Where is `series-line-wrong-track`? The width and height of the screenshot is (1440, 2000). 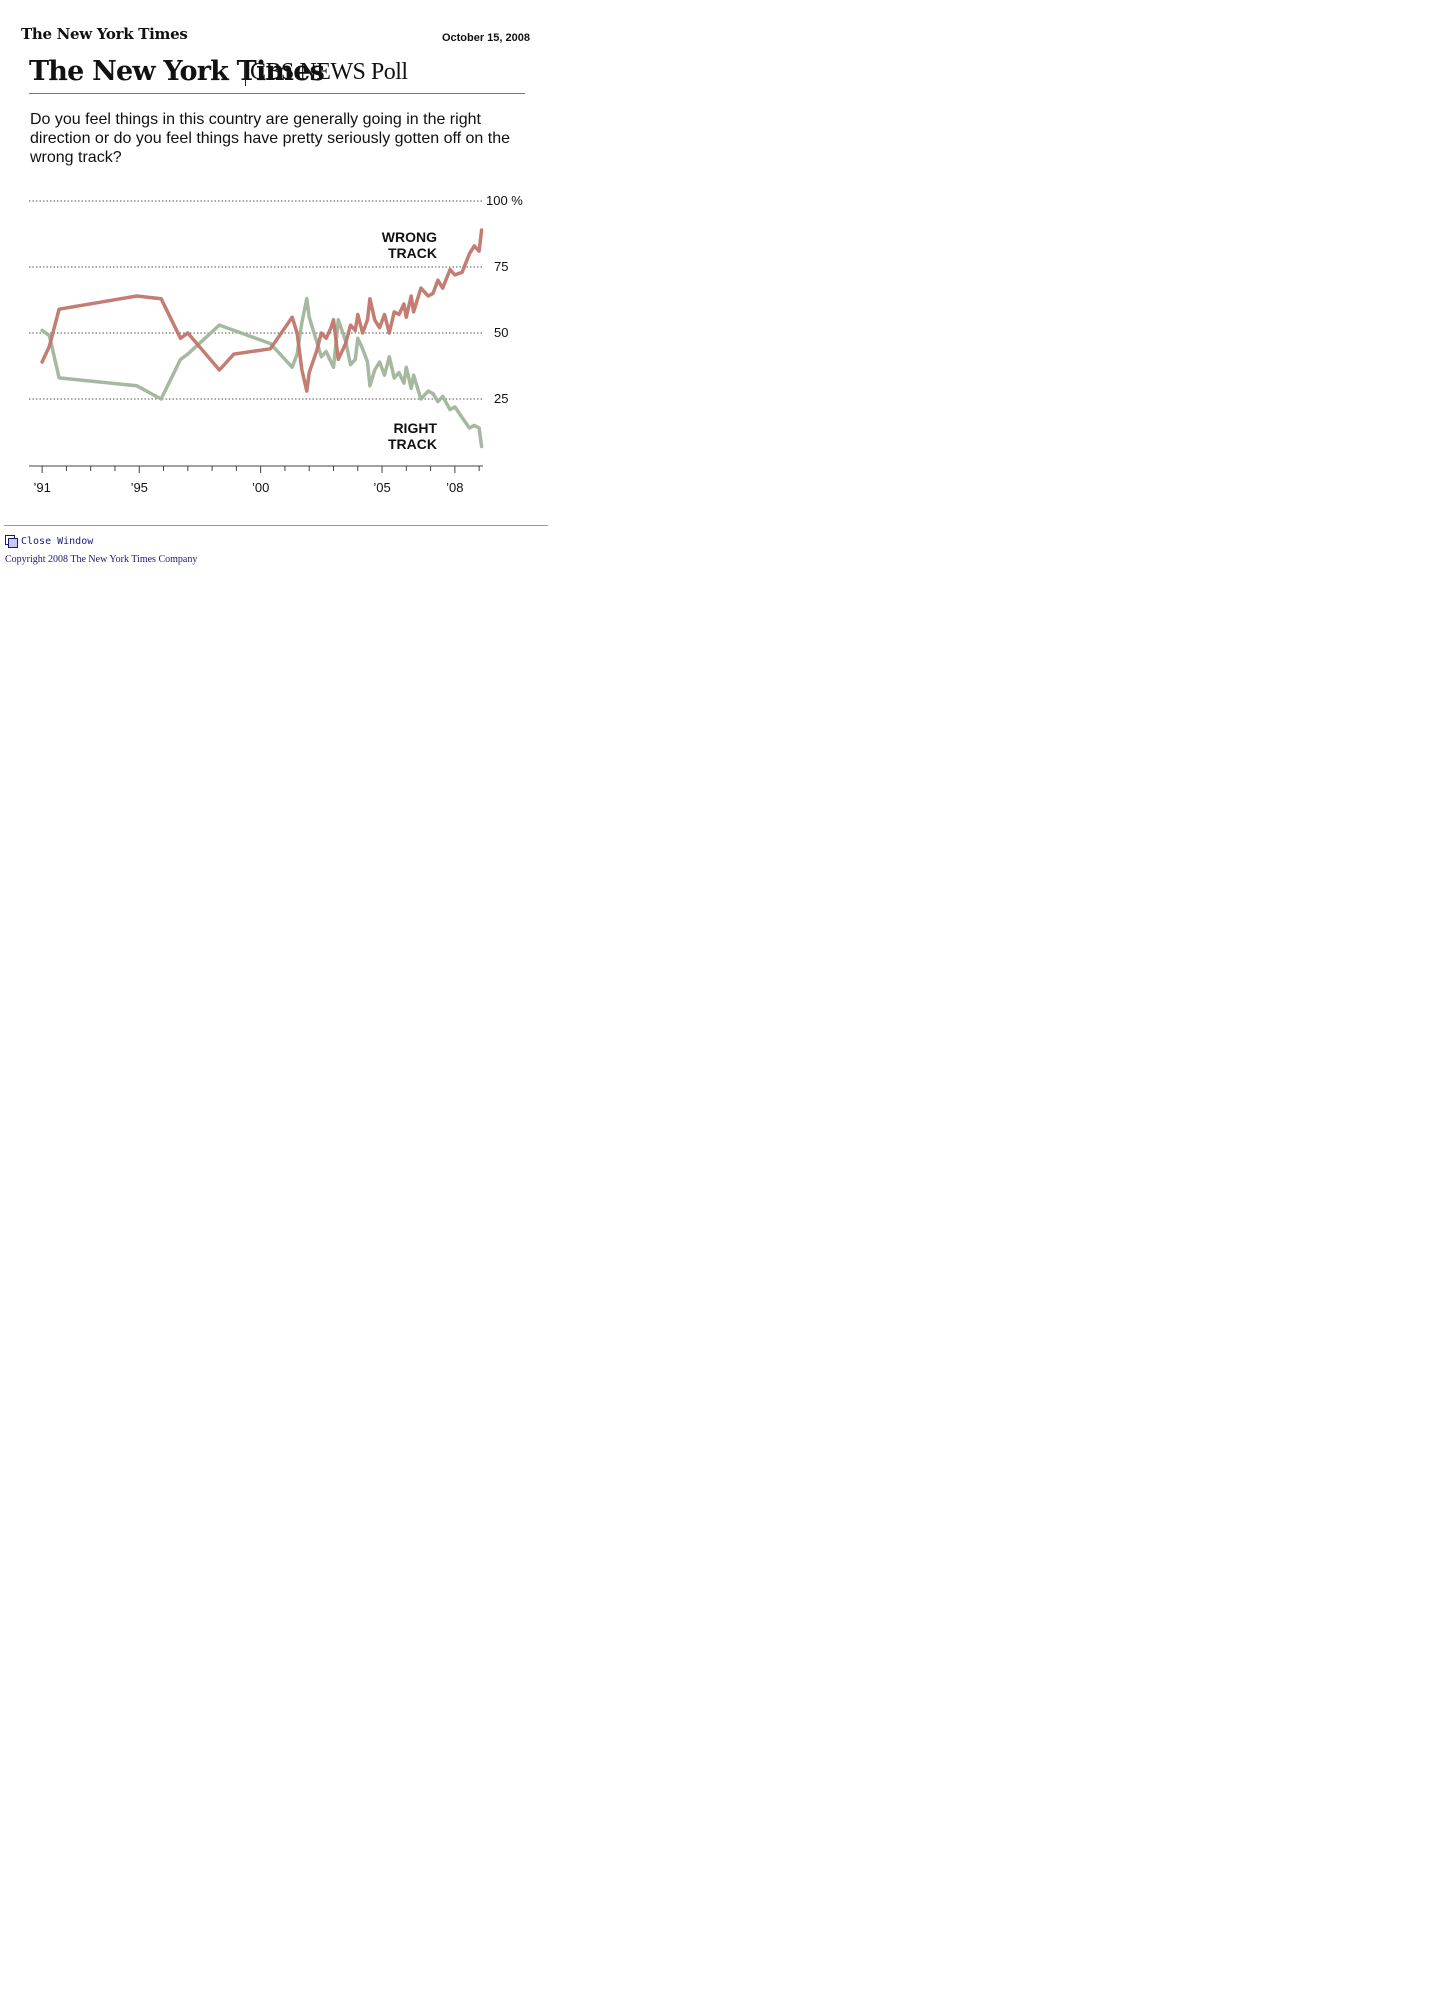
series-line-wrong-track is located at coordinates (262, 310).